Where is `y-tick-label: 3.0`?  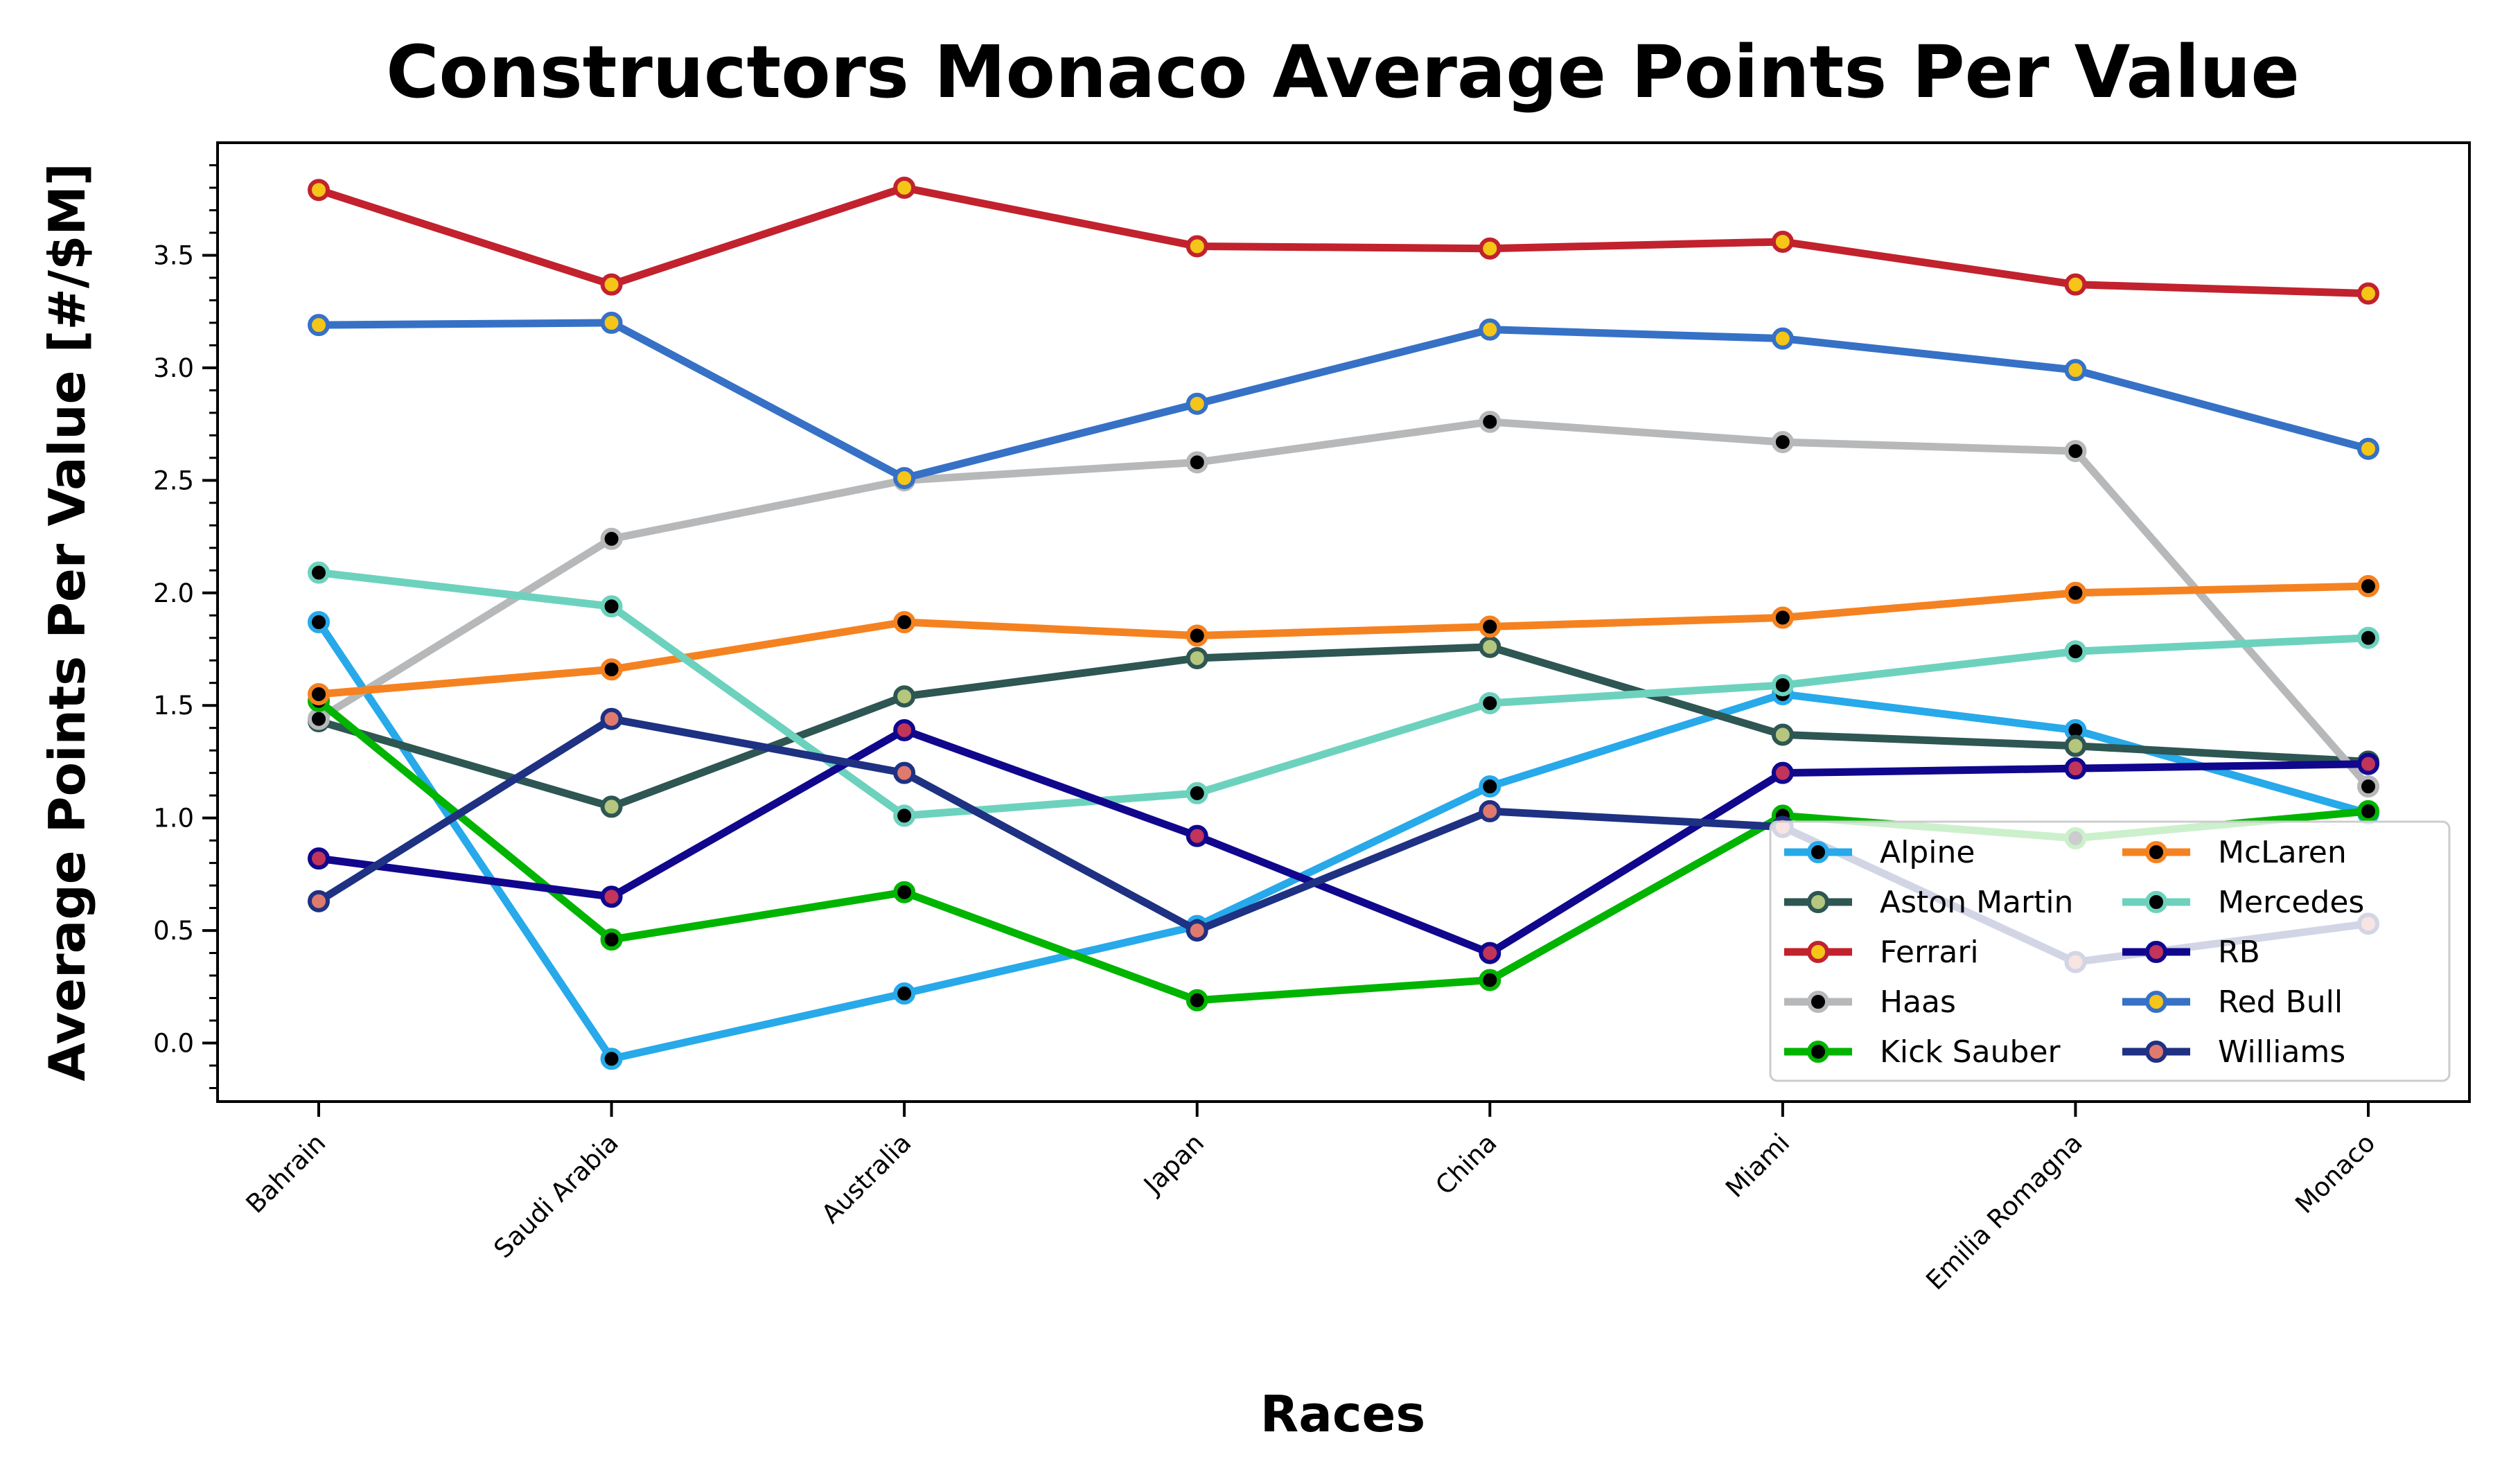
y-tick-label: 3.0 is located at coordinates (173, 368).